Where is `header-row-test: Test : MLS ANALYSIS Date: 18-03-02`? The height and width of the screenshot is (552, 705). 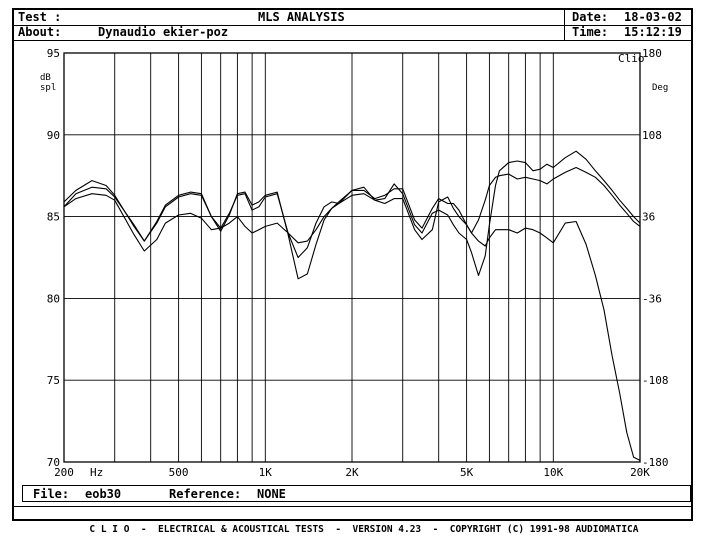
header-row-test: Test : MLS ANALYSIS Date: 18-03-02 is located at coordinates (352, 18).